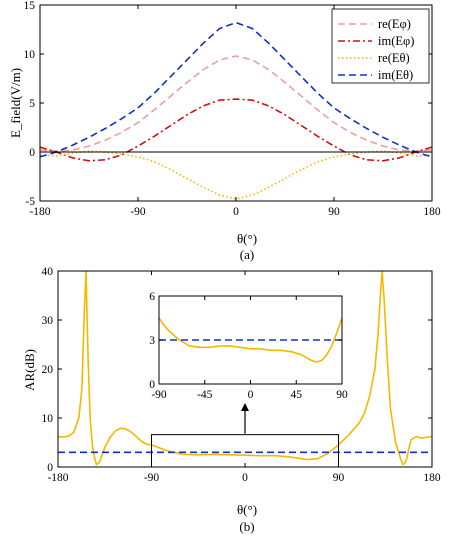 This screenshot has height=551, width=474. What do you see at coordinates (339, 478) in the screenshot?
I see `panel-b-x-tick-label: 90` at bounding box center [339, 478].